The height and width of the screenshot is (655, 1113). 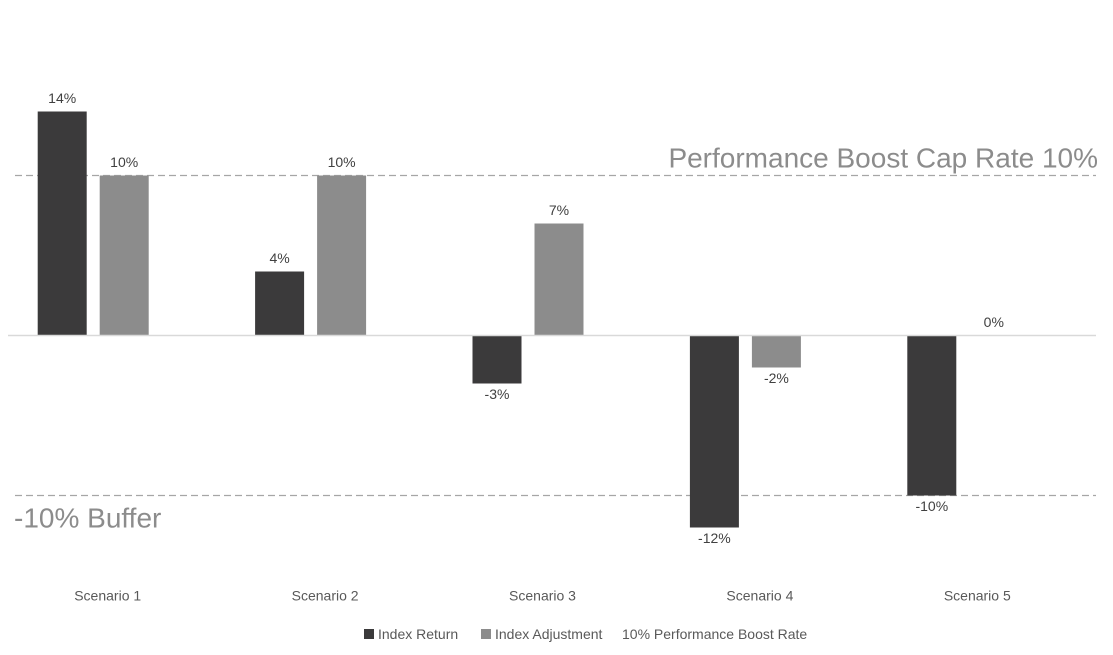 I want to click on category-label-2: Scenario 2, so click(x=325, y=596).